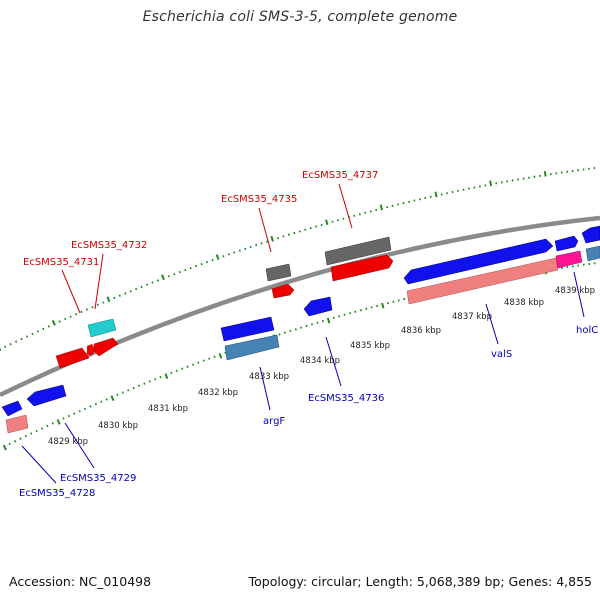 This screenshot has height=600, width=600. What do you see at coordinates (224, 302) in the screenshot?
I see `forward-strand-features` at bounding box center [224, 302].